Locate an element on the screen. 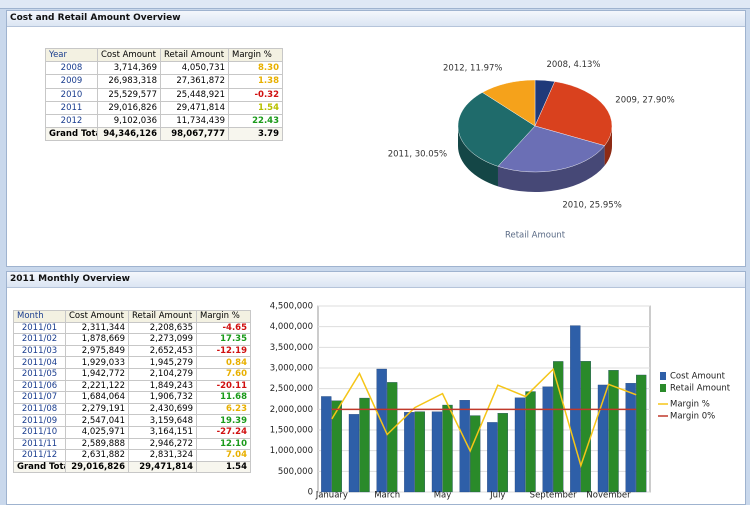 The image size is (750, 505). y-tick-label: 3,000,000 is located at coordinates (291, 369).